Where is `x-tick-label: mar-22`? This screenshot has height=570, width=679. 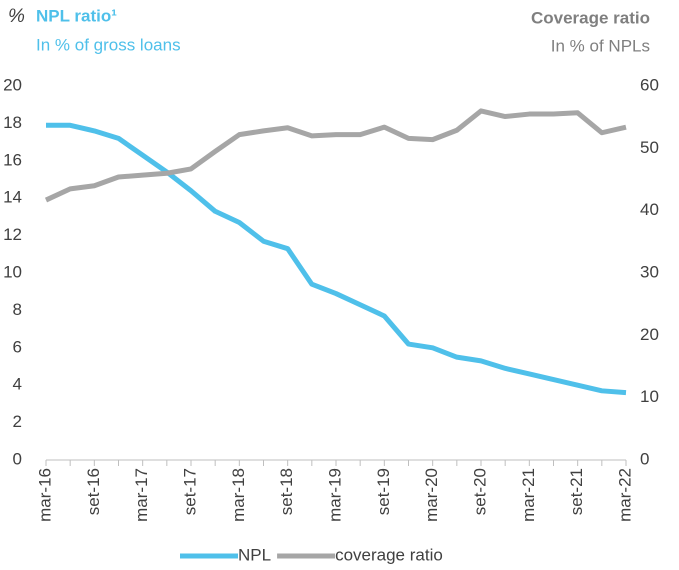
x-tick-label: mar-22 is located at coordinates (624, 495).